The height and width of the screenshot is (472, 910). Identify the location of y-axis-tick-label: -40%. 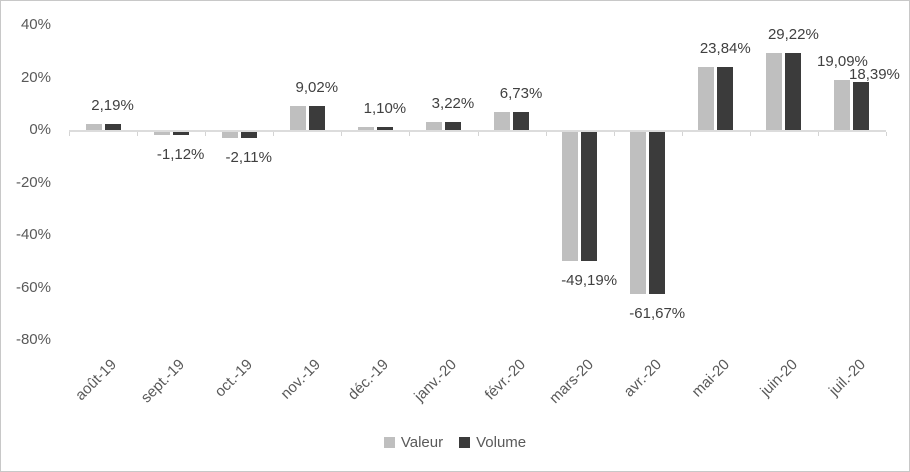
(33, 234).